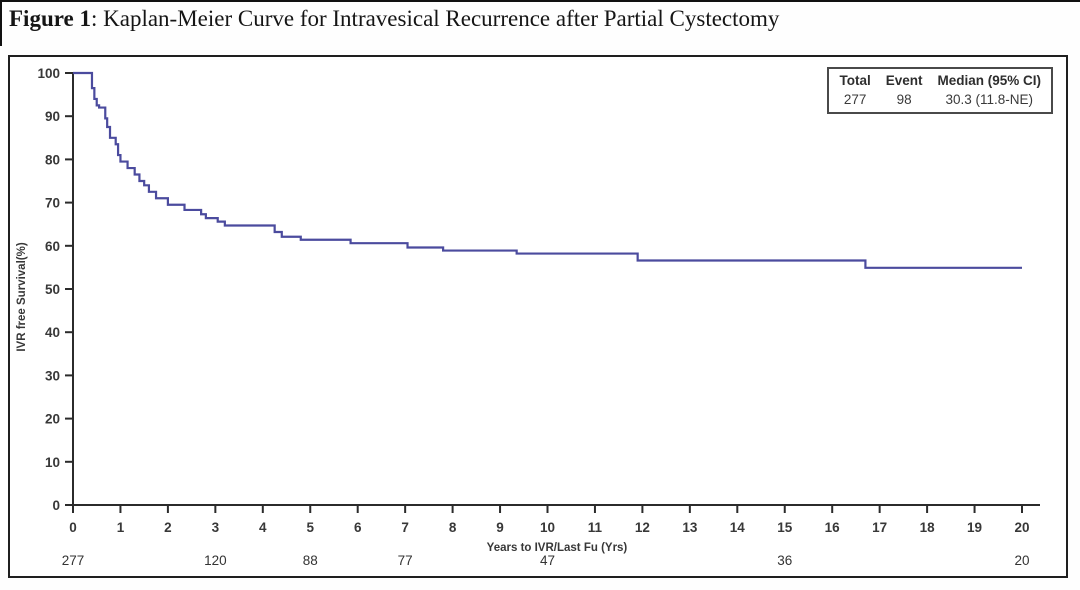  I want to click on x-tick-label: 18, so click(928, 527).